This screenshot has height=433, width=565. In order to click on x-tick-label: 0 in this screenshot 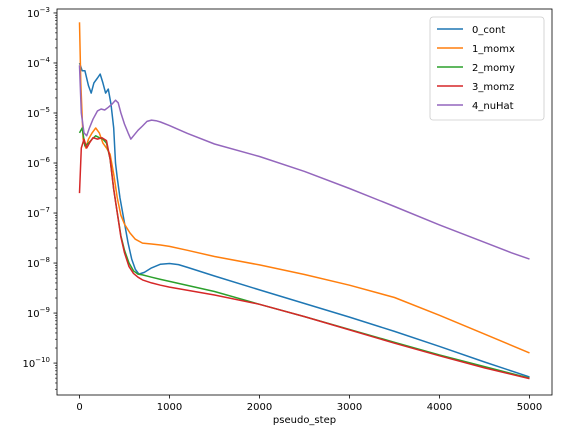, I will do `click(79, 407)`.